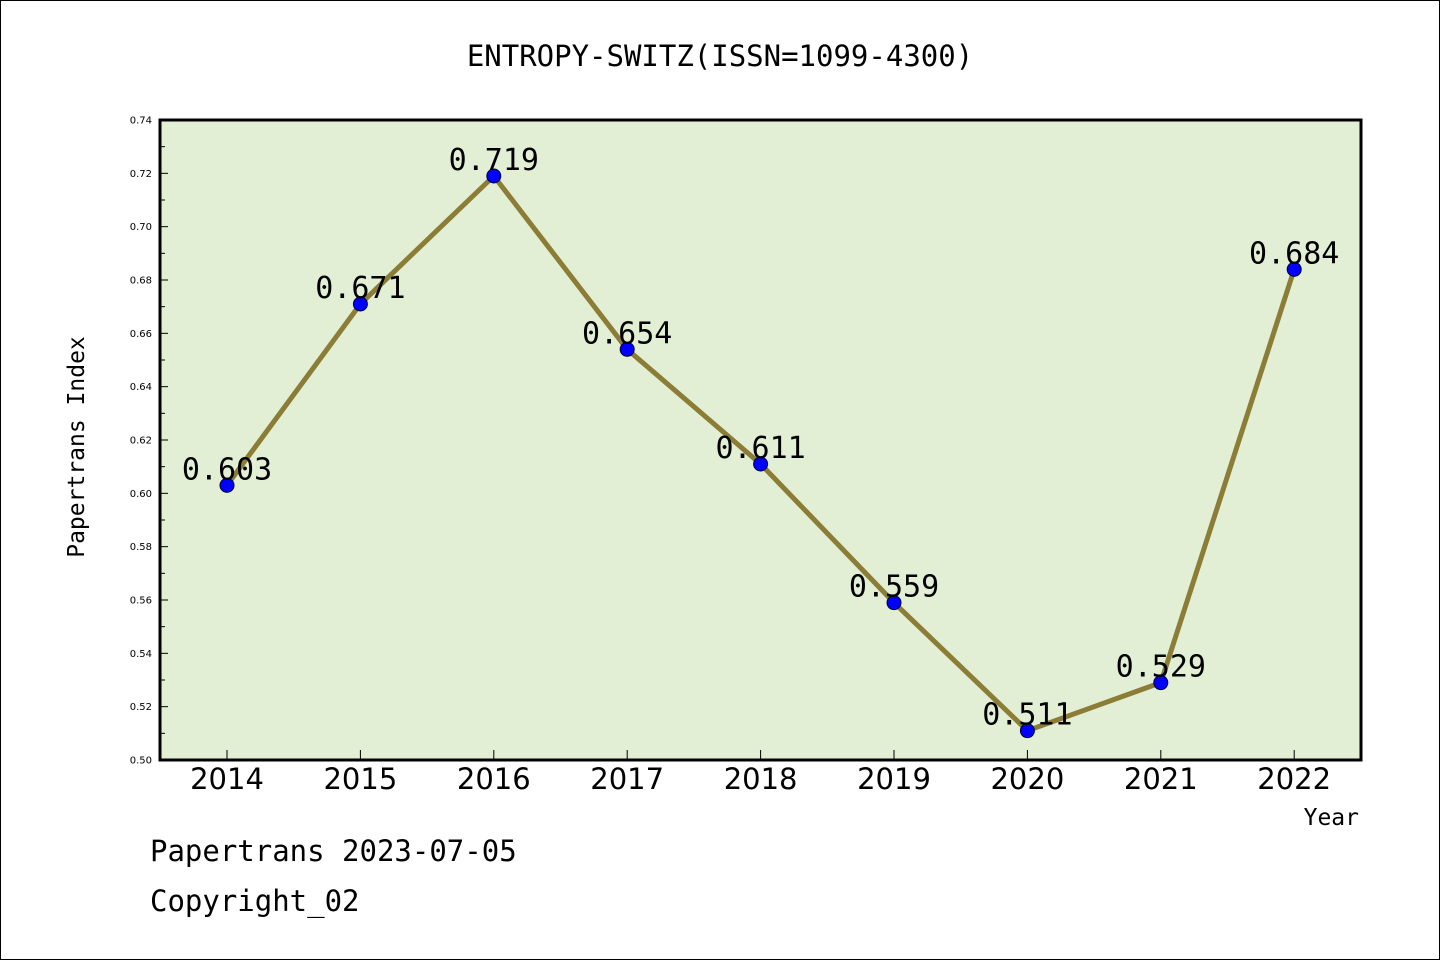 The height and width of the screenshot is (960, 1440). I want to click on y-tick-label: 0.54, so click(141, 654).